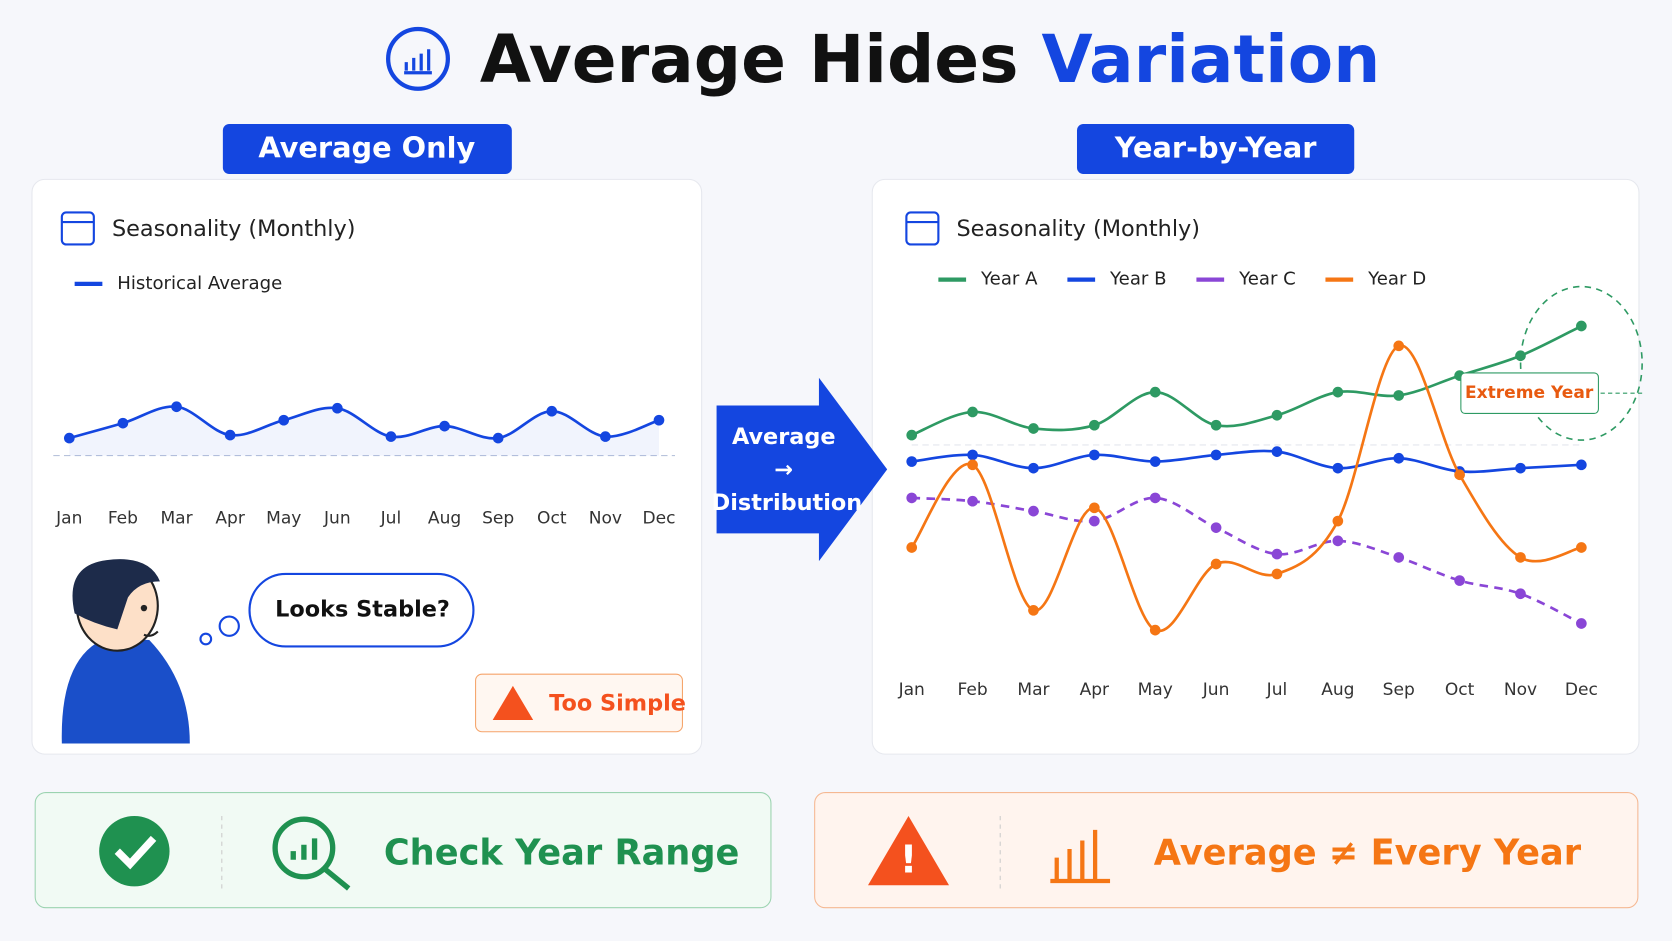 This screenshot has width=1672, height=941. Describe the element at coordinates (176, 518) in the screenshot. I see `x-tick-label: Mar` at that location.